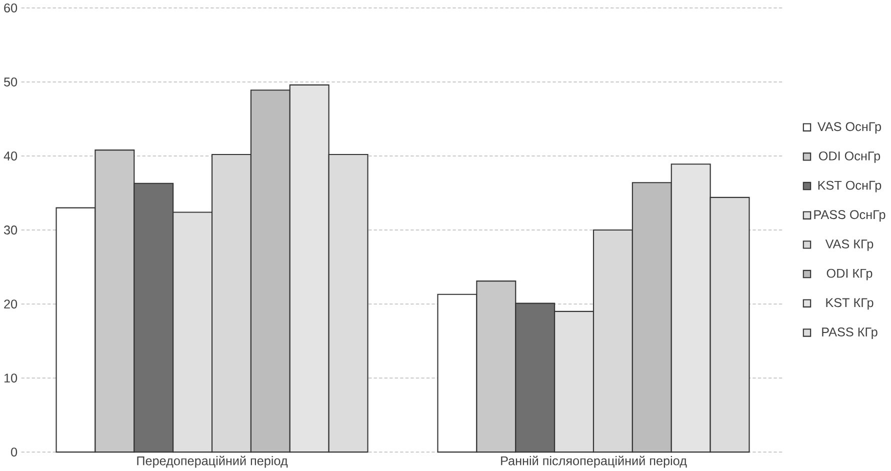 This screenshot has width=891, height=471. What do you see at coordinates (11, 377) in the screenshot?
I see `y-tick-label: 10` at bounding box center [11, 377].